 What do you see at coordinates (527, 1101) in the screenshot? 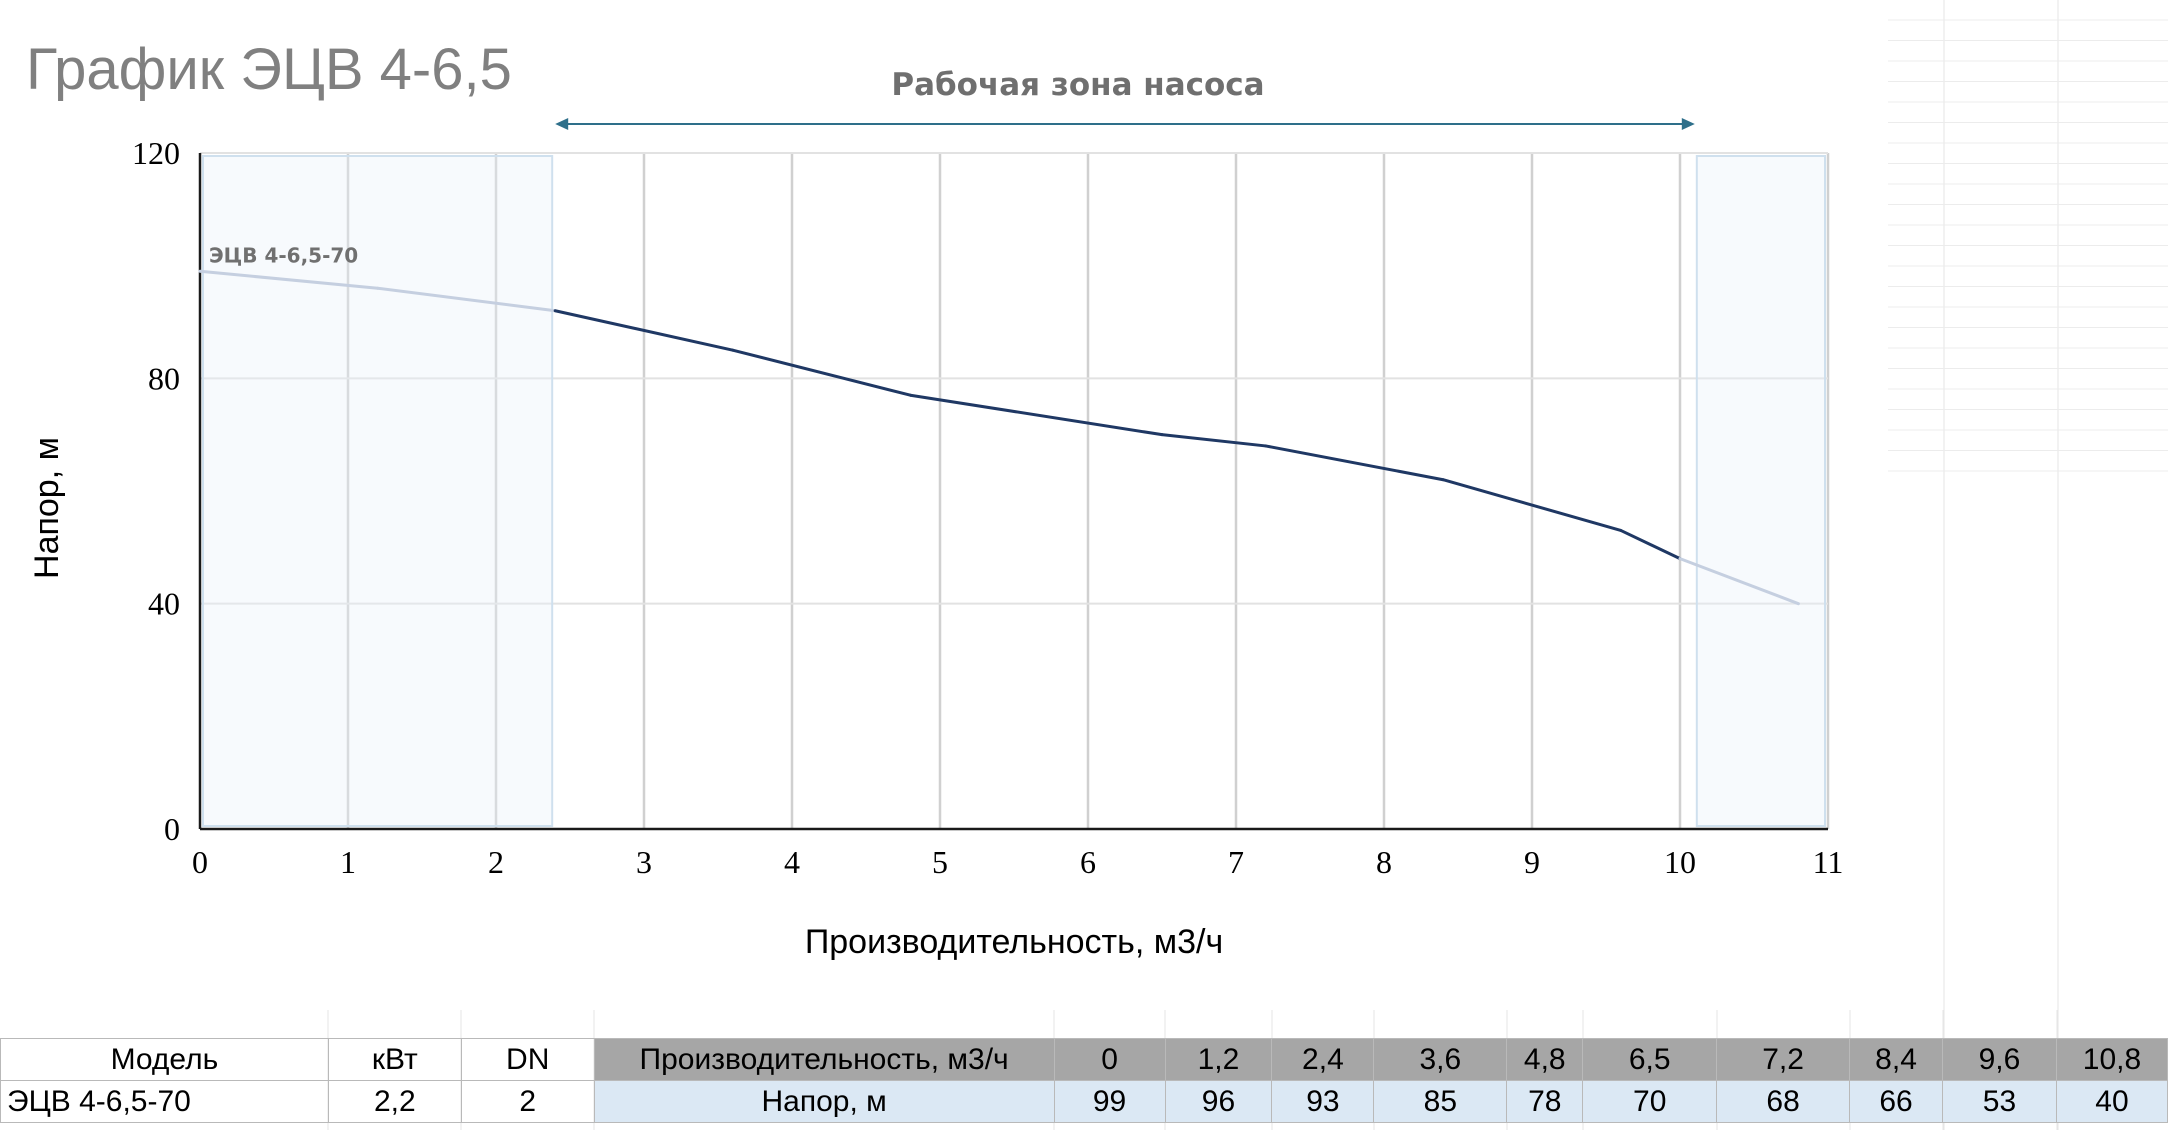
I see `row-dn: 2` at bounding box center [527, 1101].